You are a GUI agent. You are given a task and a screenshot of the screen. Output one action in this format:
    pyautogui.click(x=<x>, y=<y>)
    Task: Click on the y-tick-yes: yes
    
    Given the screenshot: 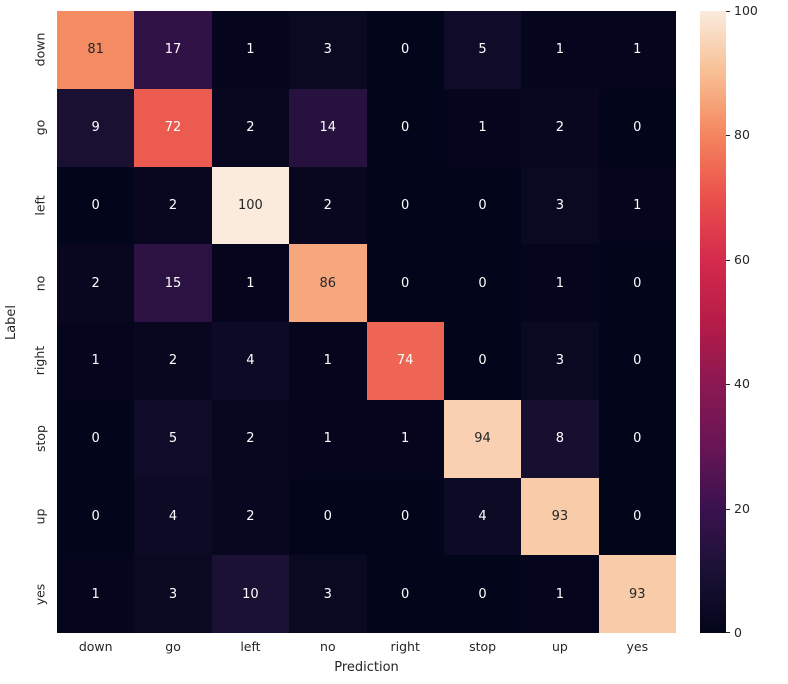 What is the action you would take?
    pyautogui.click(x=40, y=594)
    